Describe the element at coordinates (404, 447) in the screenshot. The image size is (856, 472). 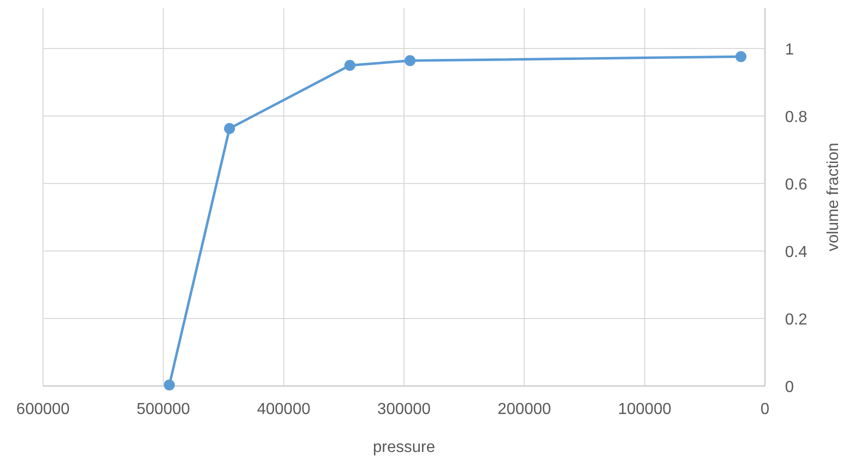
I see `x-axis-title: pressure` at that location.